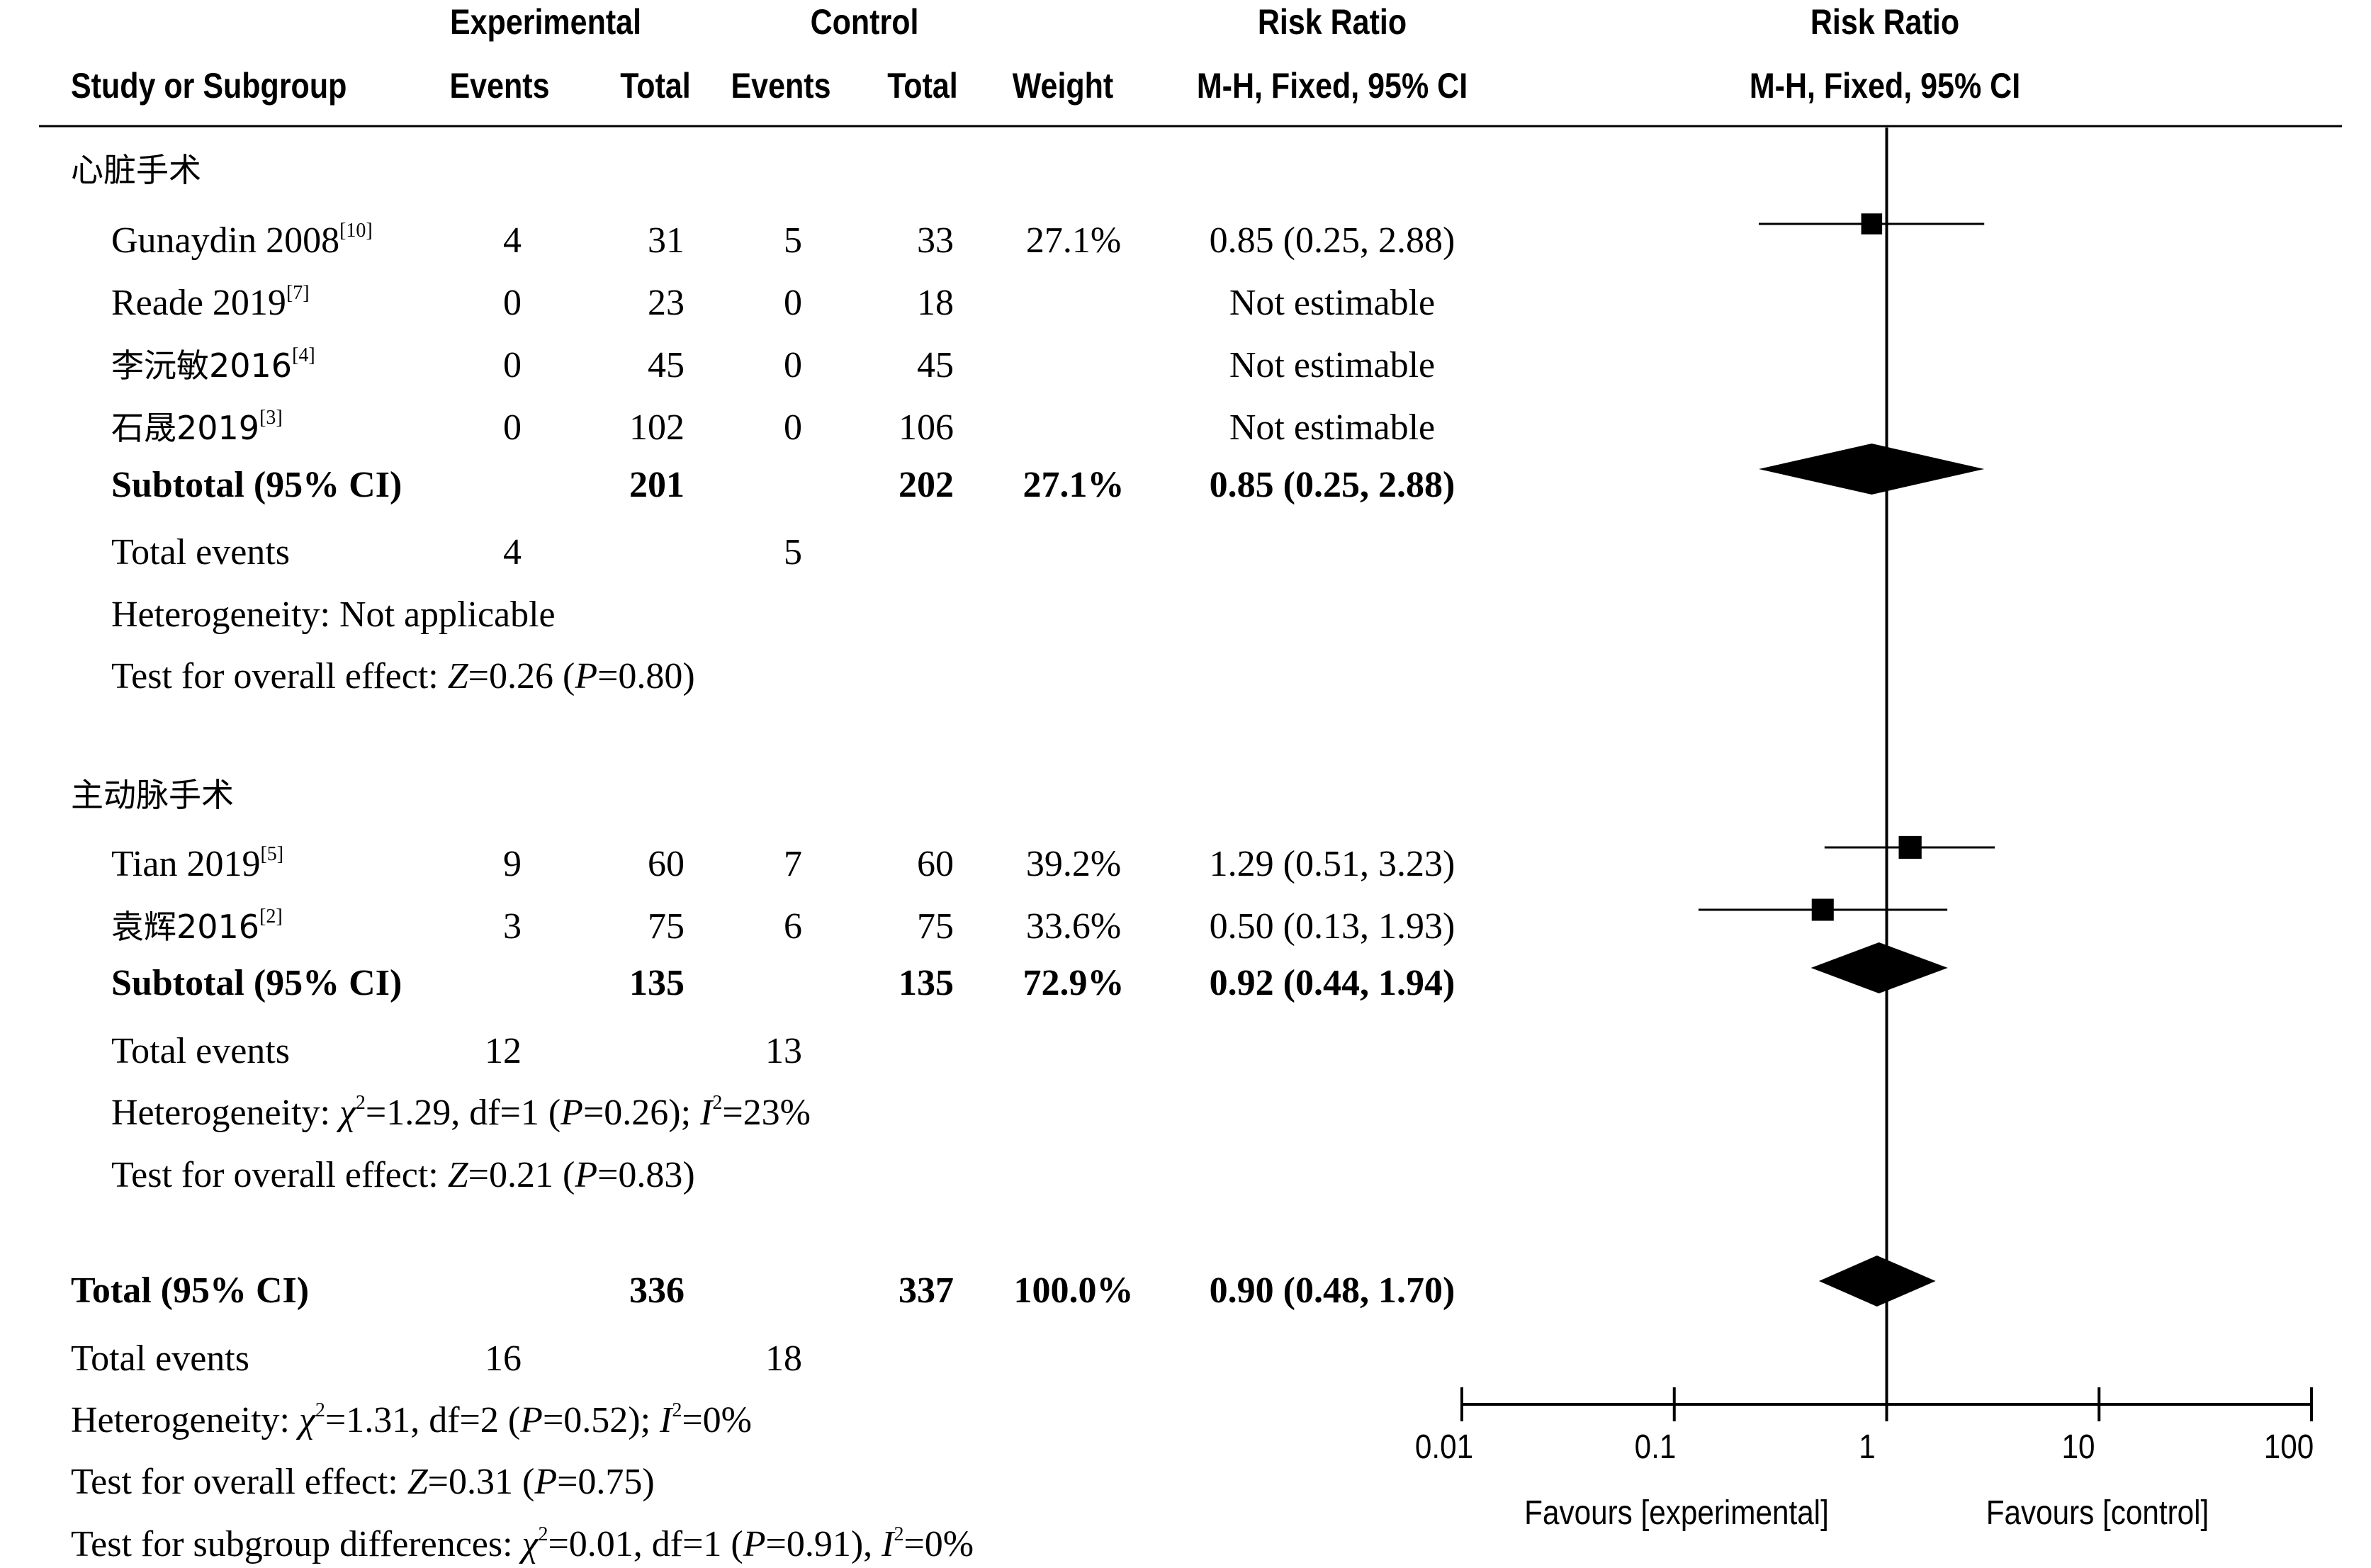 The width and height of the screenshot is (2371, 1568). Describe the element at coordinates (1676, 1513) in the screenshot. I see `favours-experimental-label: Favours [experimental]` at that location.